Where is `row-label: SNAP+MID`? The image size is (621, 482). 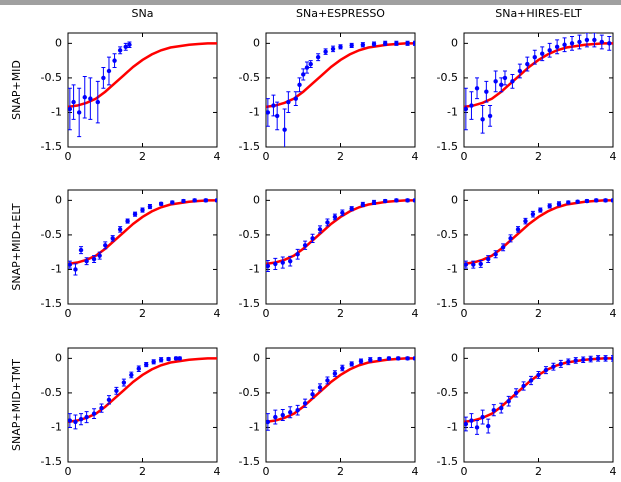
row-label: SNAP+MID is located at coordinates (16, 90).